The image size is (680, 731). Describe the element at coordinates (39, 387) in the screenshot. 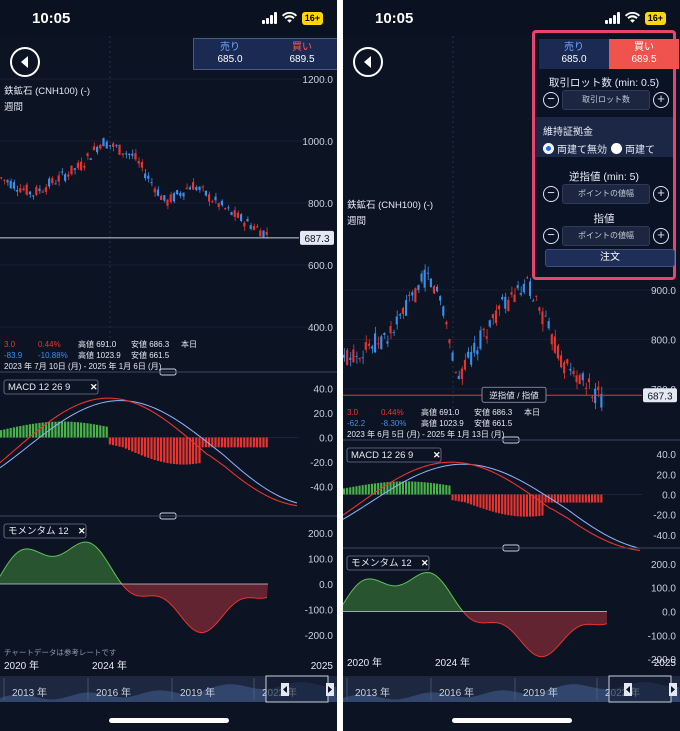

I see `macd-label: MACD 12 26 9` at that location.